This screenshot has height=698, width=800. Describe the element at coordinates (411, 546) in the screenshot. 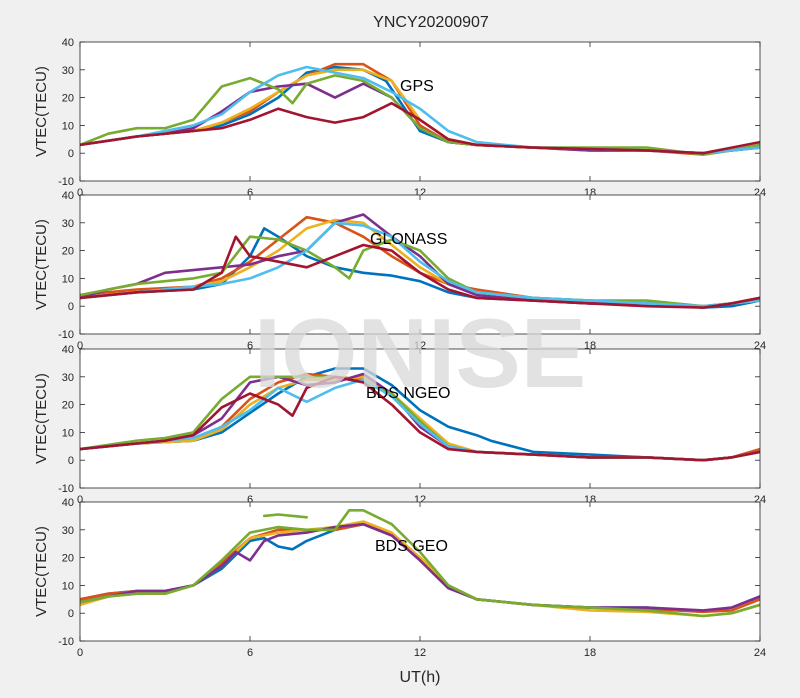

I see `panel-label: BDS GEO` at that location.